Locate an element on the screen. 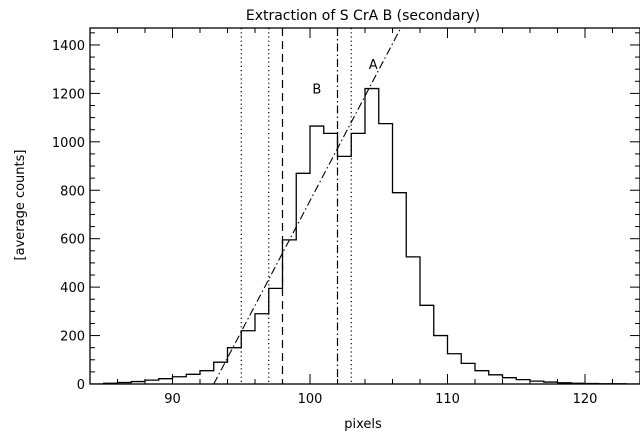 Image resolution: width=640 pixels, height=435 pixels. y-tick-label: 200 is located at coordinates (72, 337).